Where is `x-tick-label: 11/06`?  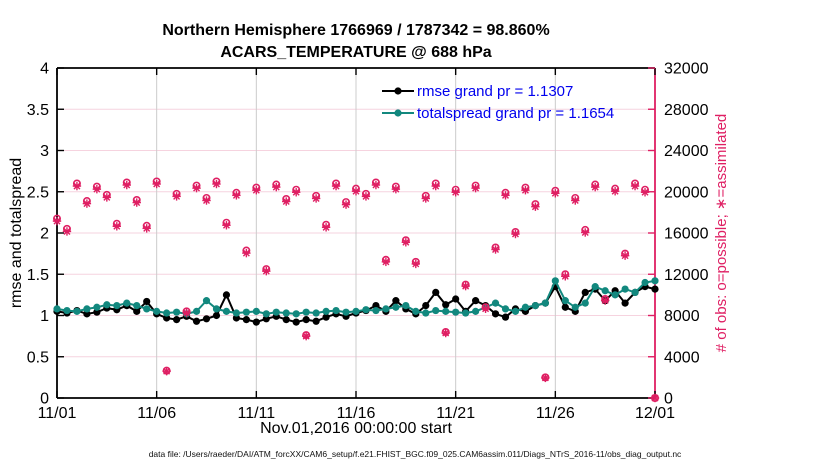 x-tick-label: 11/06 is located at coordinates (156, 413).